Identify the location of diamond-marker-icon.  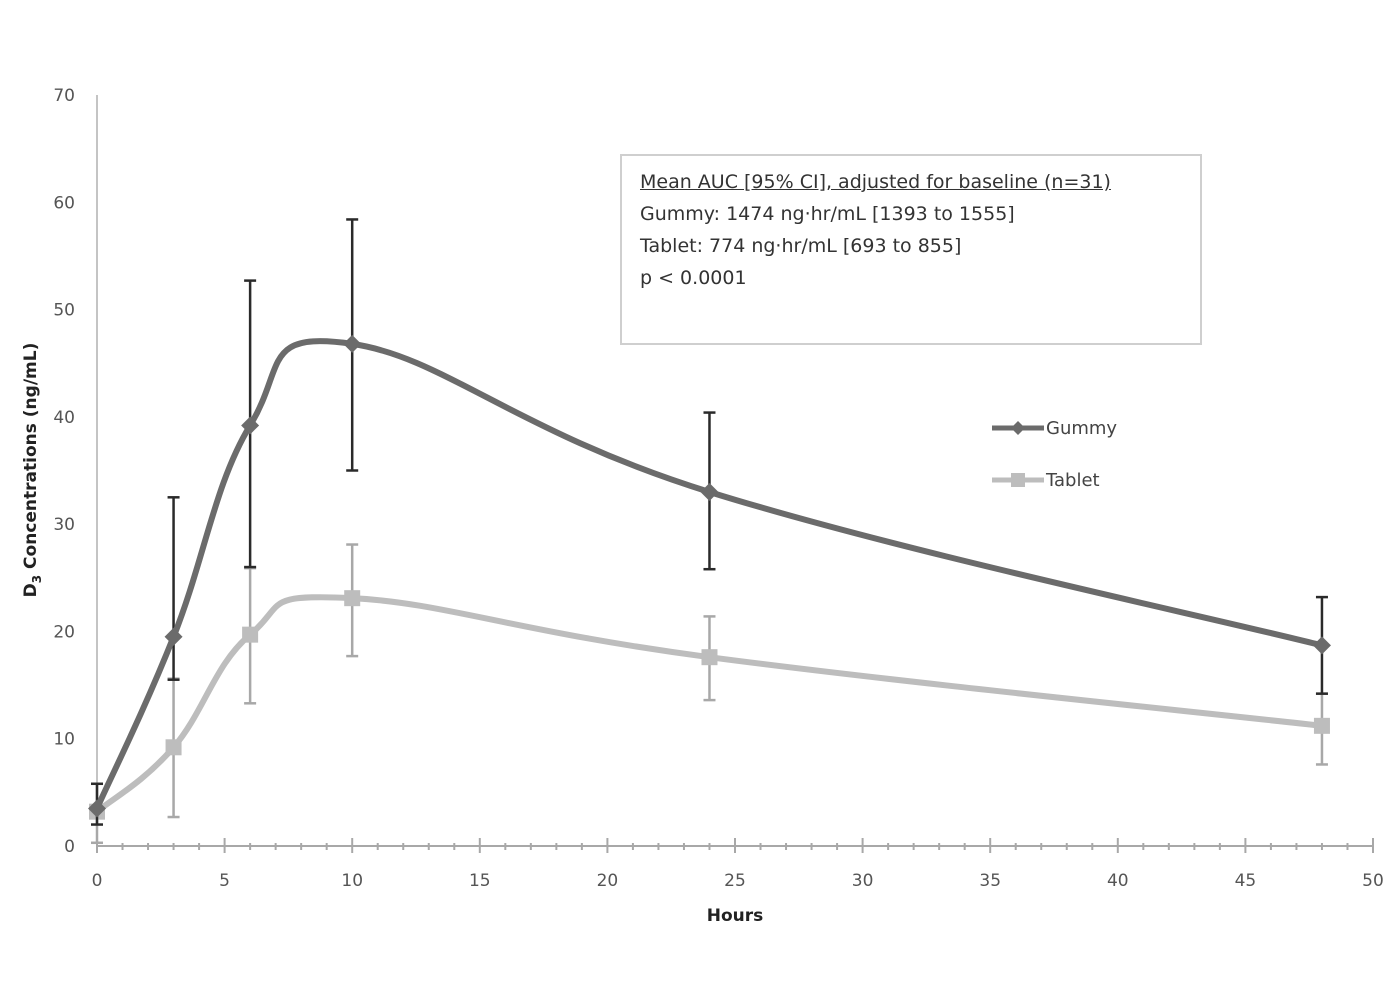
(1018, 428).